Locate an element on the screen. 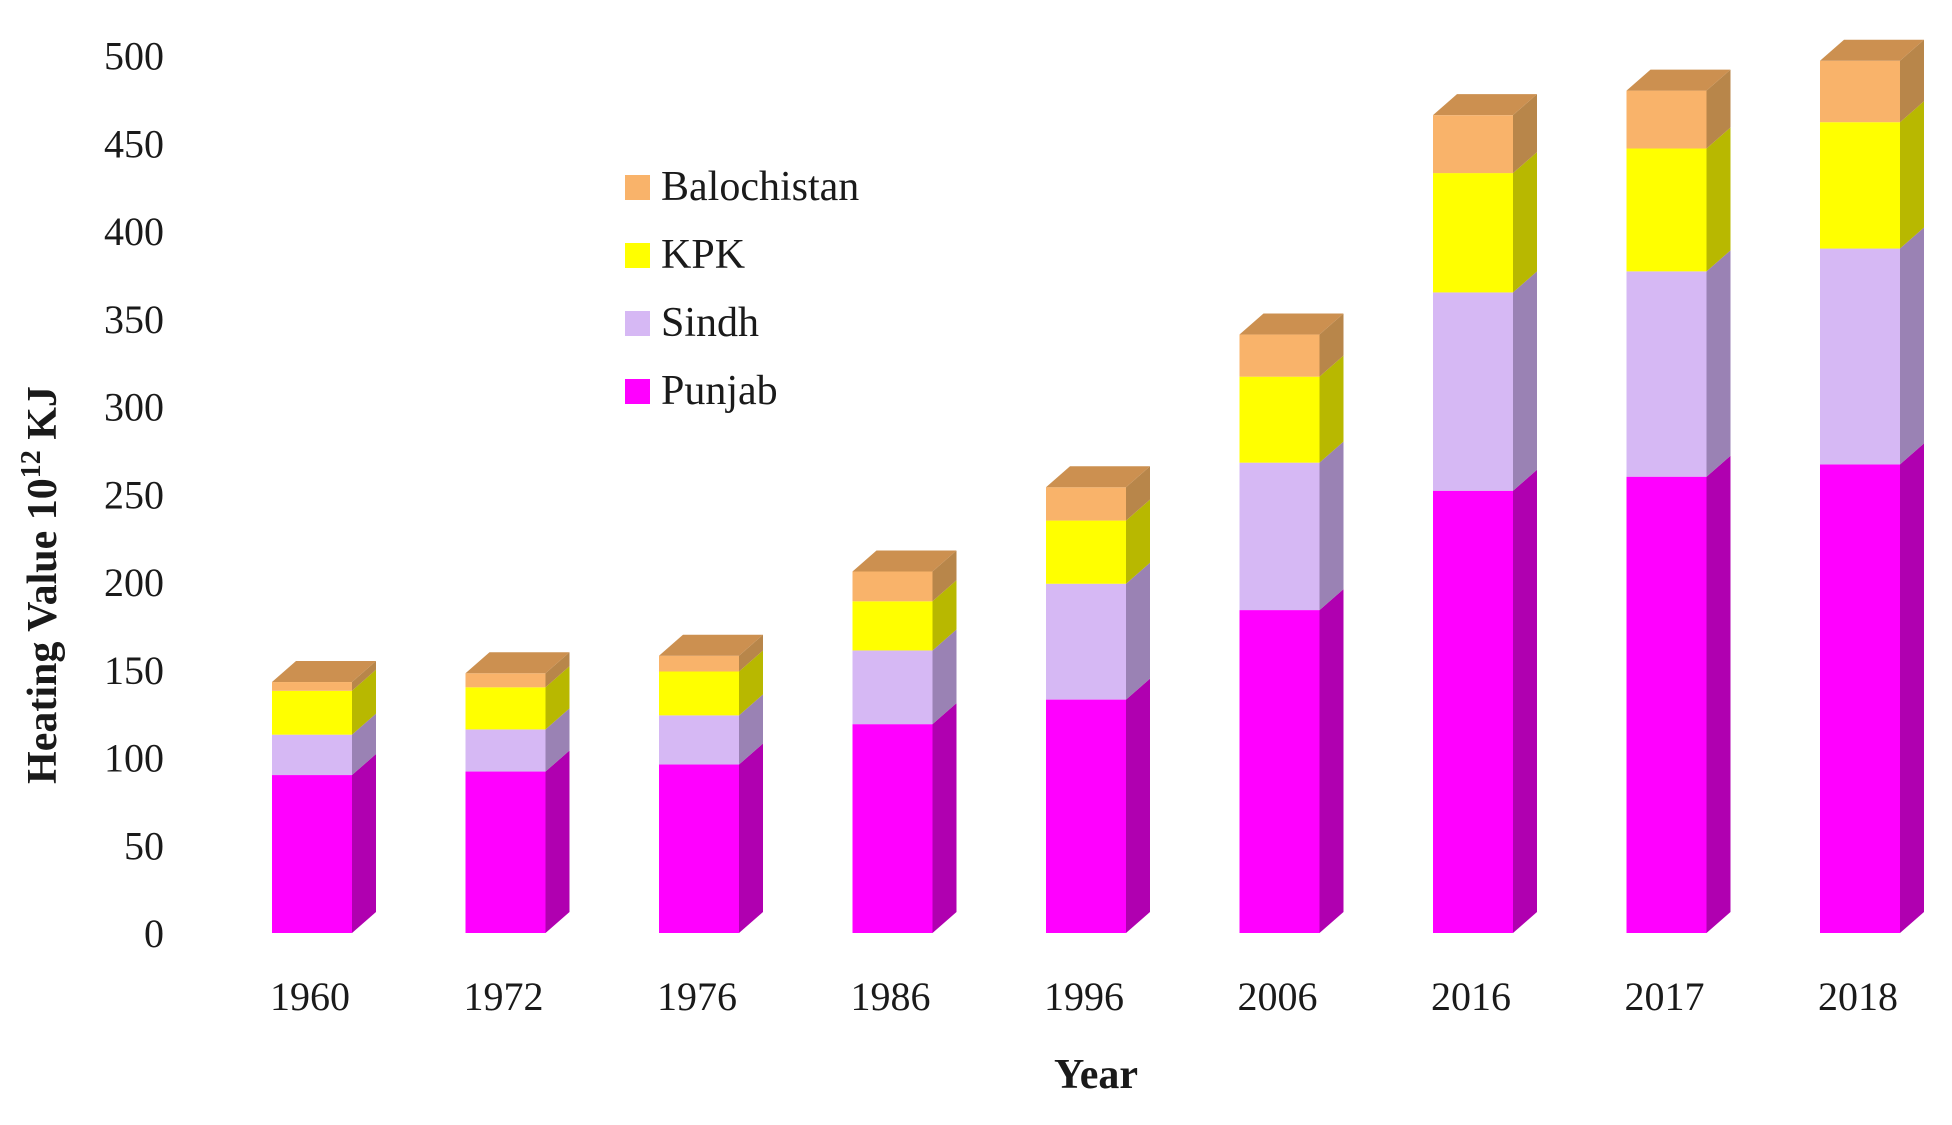 The image size is (1952, 1125). x-axis-ticks: 1960 1972 1976 1986 1996 2006 2016 2017 2018 is located at coordinates (1084, 996).